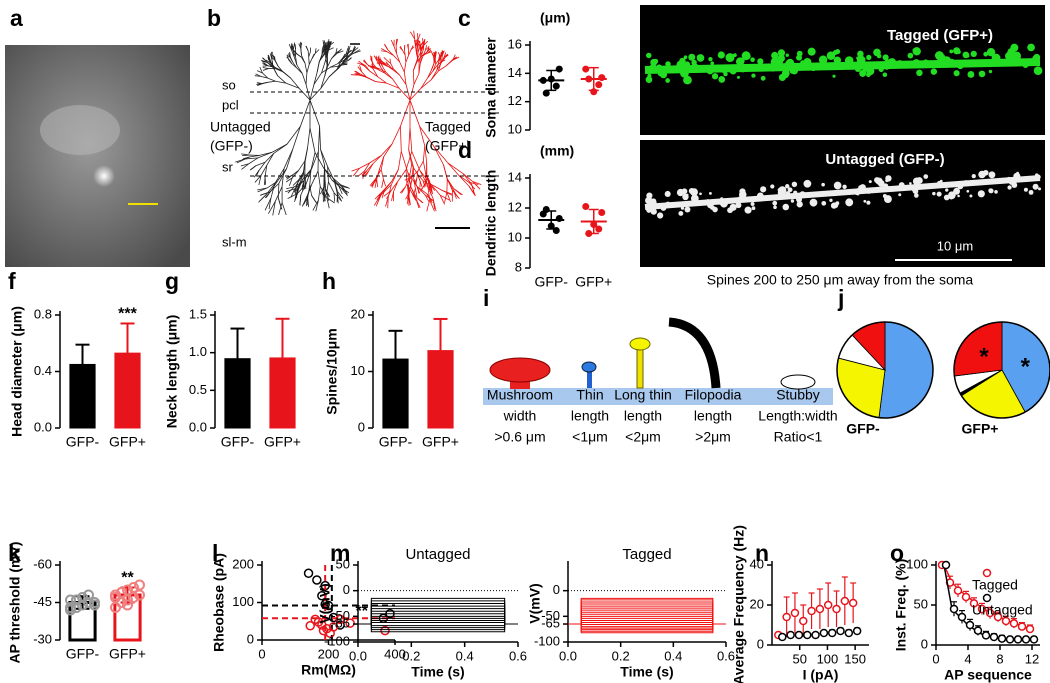 The width and height of the screenshot is (1050, 683). Describe the element at coordinates (987, 573) in the screenshot. I see `legend-marker` at that location.